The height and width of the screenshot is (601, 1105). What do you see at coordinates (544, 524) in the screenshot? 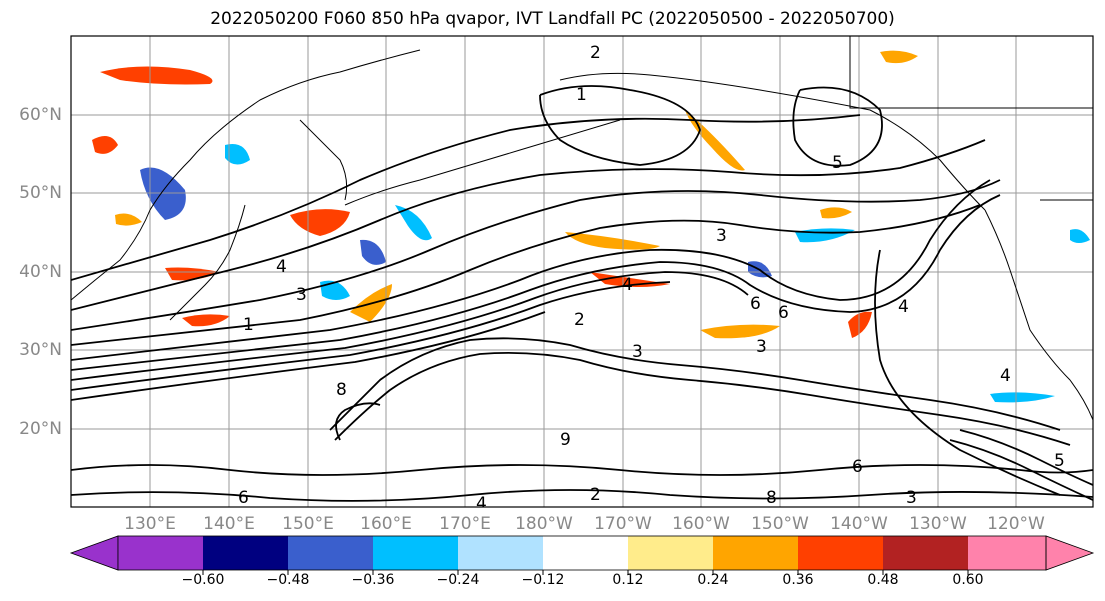
I see `lon-label-180w: 180°W` at bounding box center [544, 524].